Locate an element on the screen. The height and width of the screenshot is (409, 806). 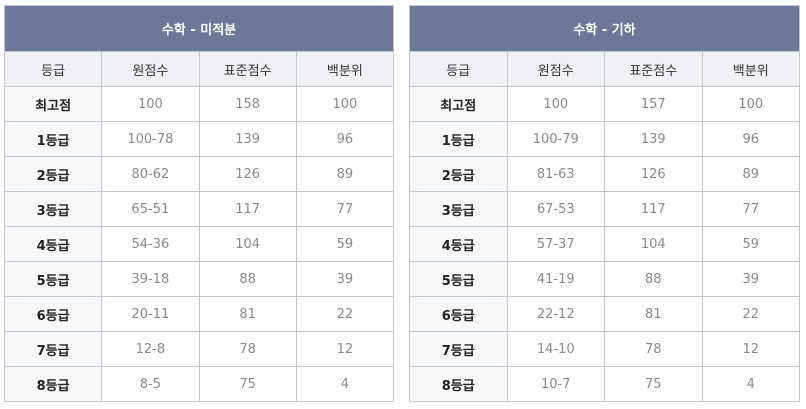
table-row: 2등급 80-62 126 89 is located at coordinates (199, 174).